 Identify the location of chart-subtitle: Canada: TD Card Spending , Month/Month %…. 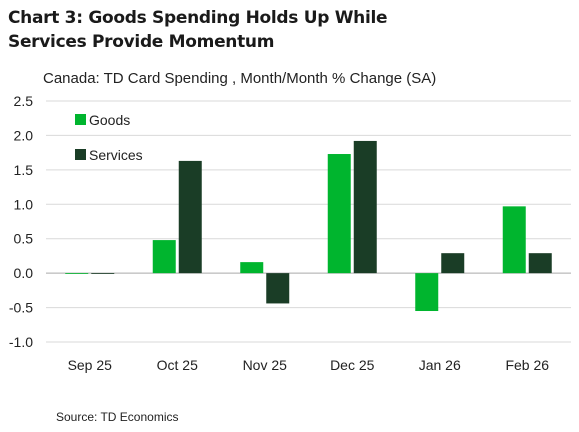
(240, 78).